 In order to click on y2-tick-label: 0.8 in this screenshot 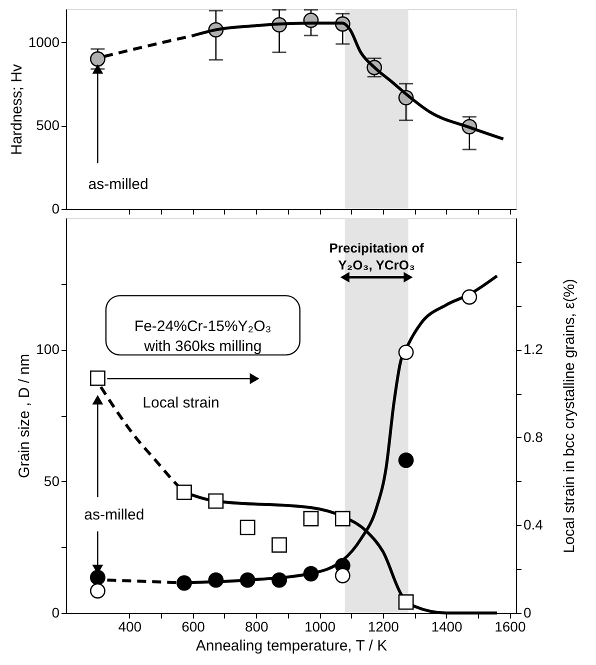, I will do `click(534, 436)`.